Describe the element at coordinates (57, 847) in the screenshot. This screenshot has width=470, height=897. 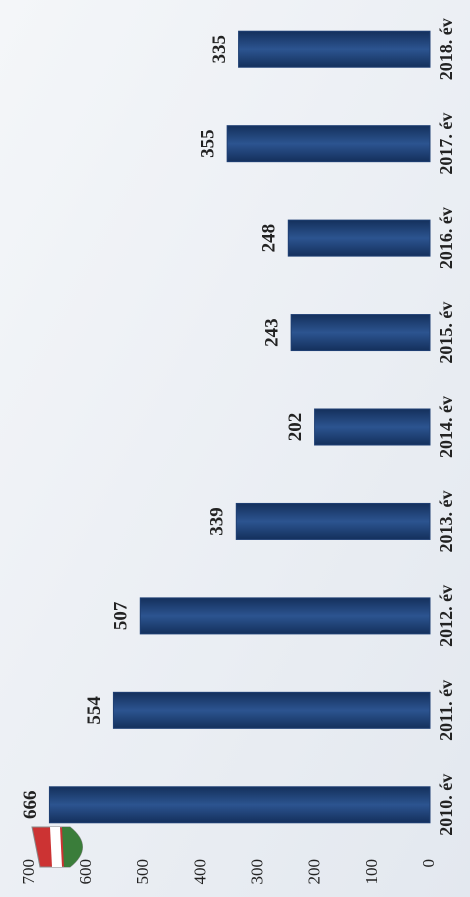
I see `emblem` at that location.